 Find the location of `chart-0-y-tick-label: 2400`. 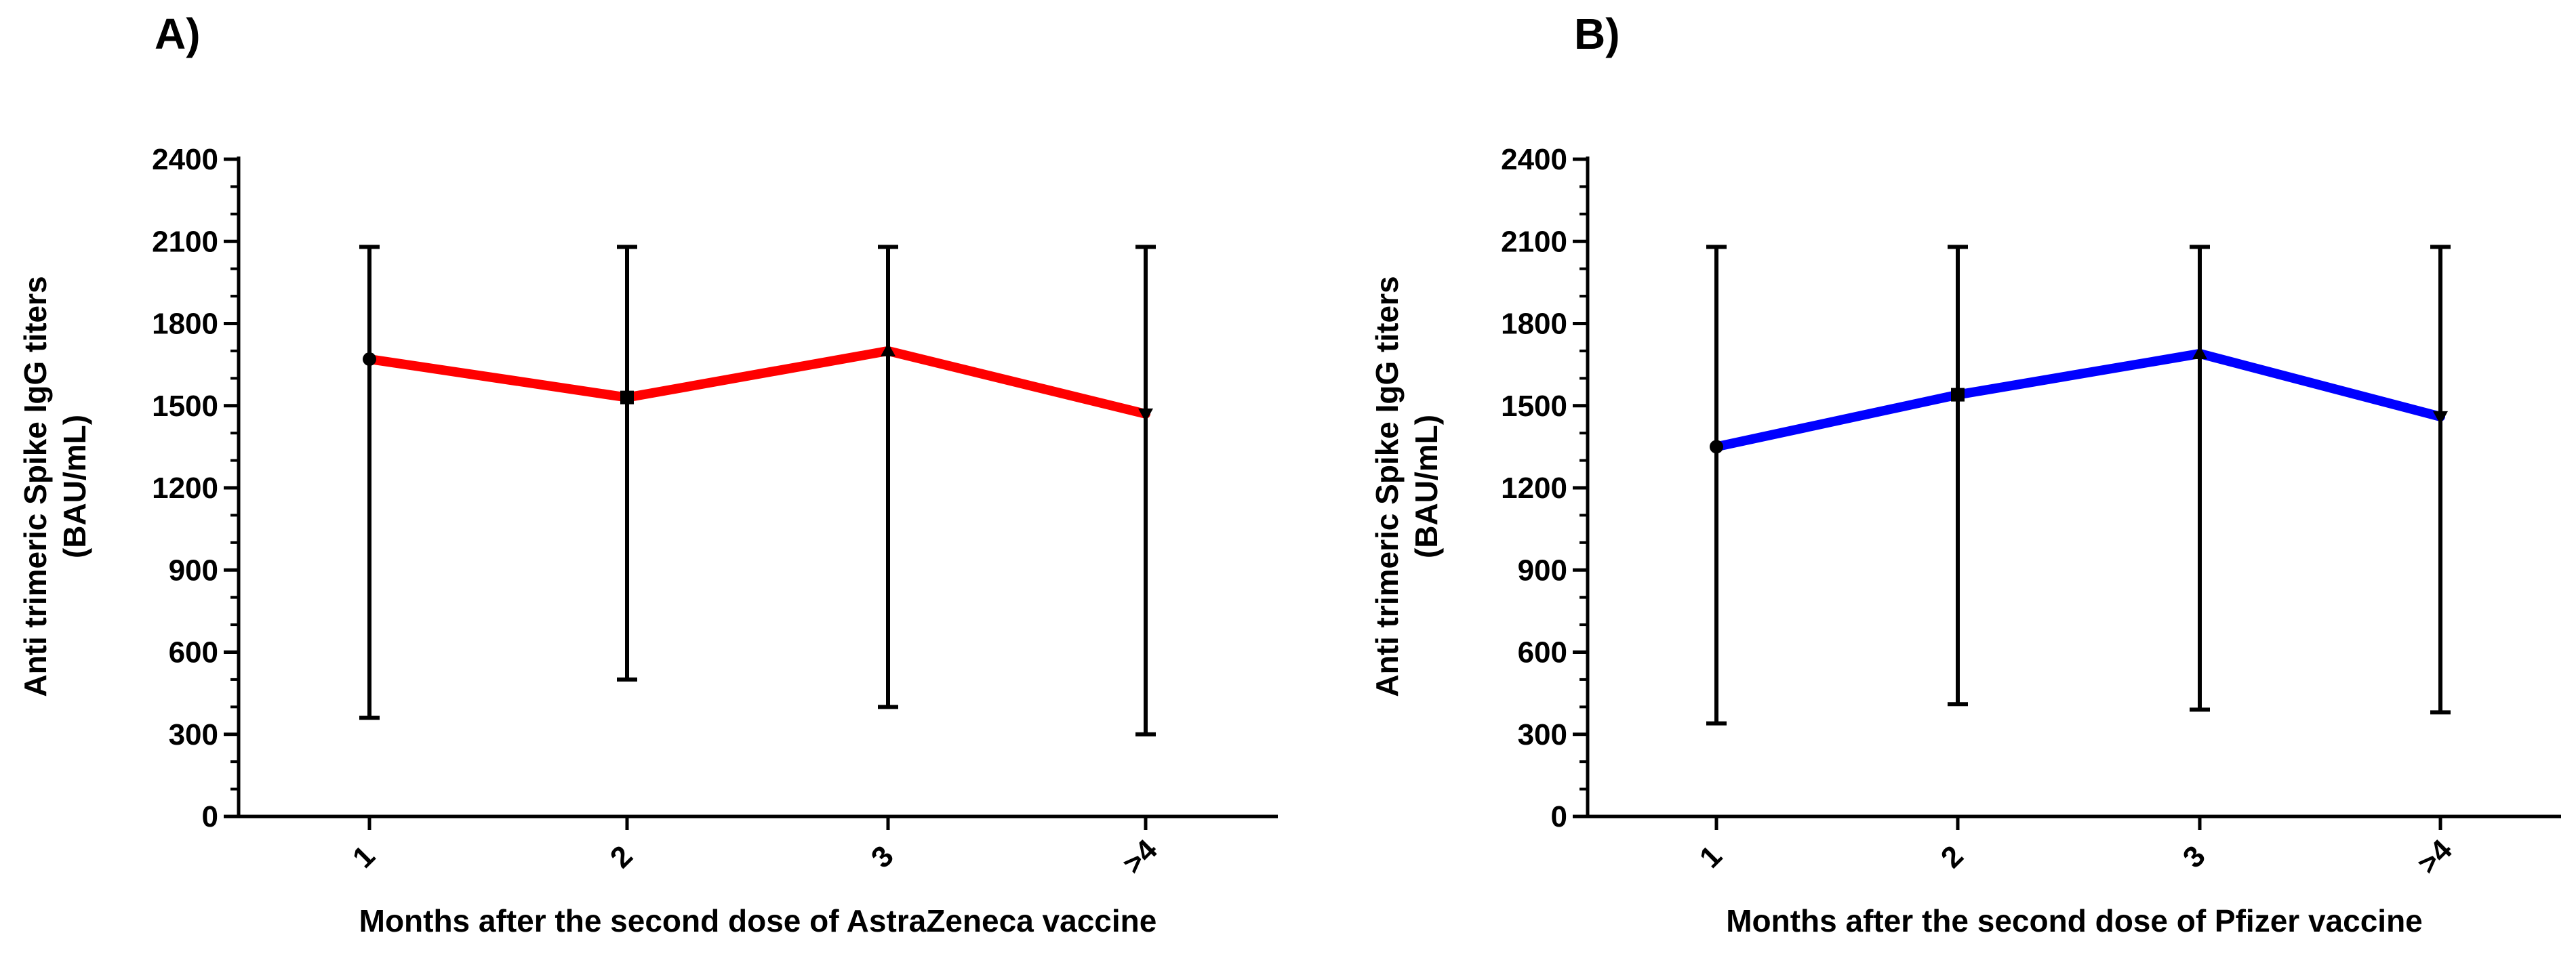

chart-0-y-tick-label: 2400 is located at coordinates (185, 159).